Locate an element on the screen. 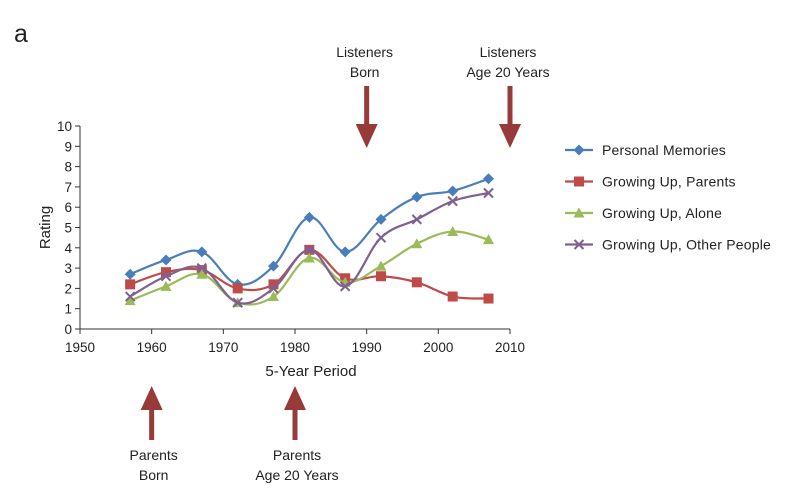 The height and width of the screenshot is (503, 800). y-tick-label: 4 is located at coordinates (68, 248).